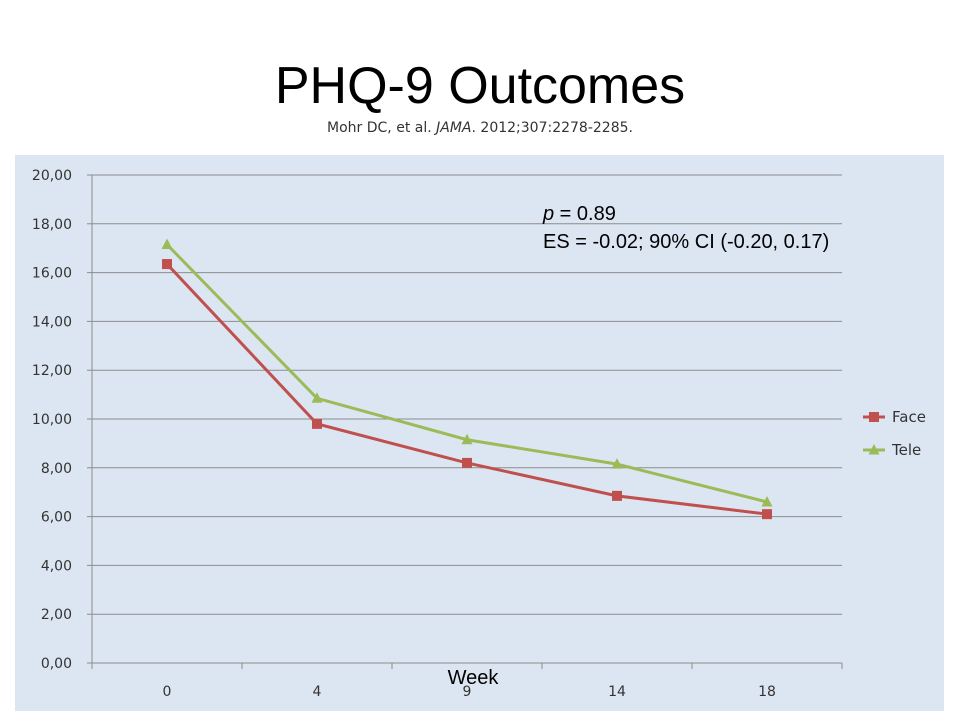 The width and height of the screenshot is (960, 720). I want to click on y-tick-label: 20,00, so click(52, 176).